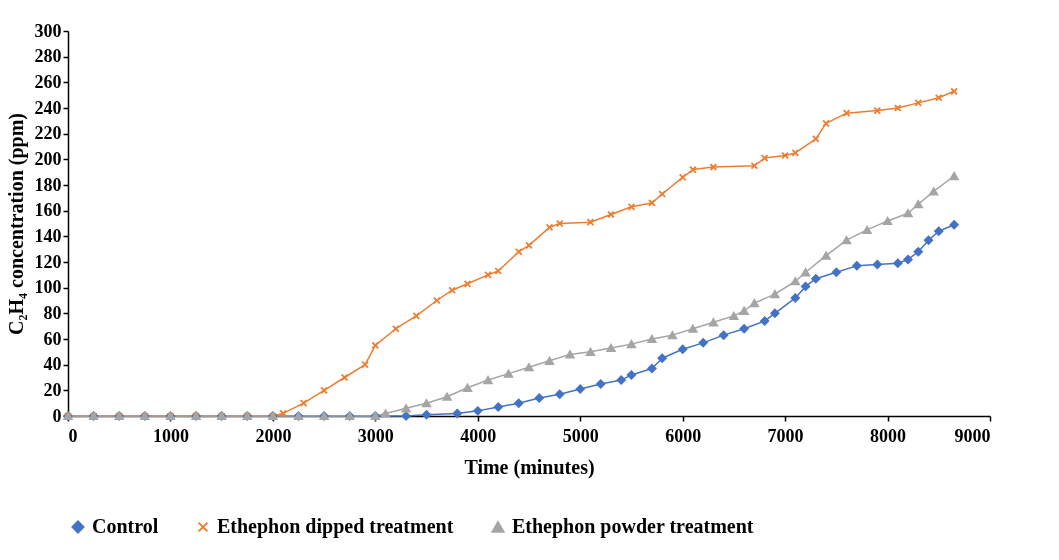 Image resolution: width=1059 pixels, height=560 pixels. I want to click on legend-label: Ethephon dipped treatment, so click(335, 526).